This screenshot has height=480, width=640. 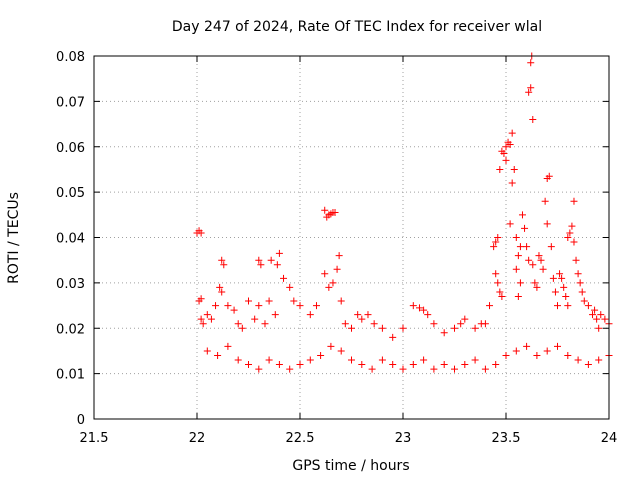 What do you see at coordinates (349, 438) in the screenshot?
I see `x-tick-labels: 21.5 22 22.5 23 23.5 24` at bounding box center [349, 438].